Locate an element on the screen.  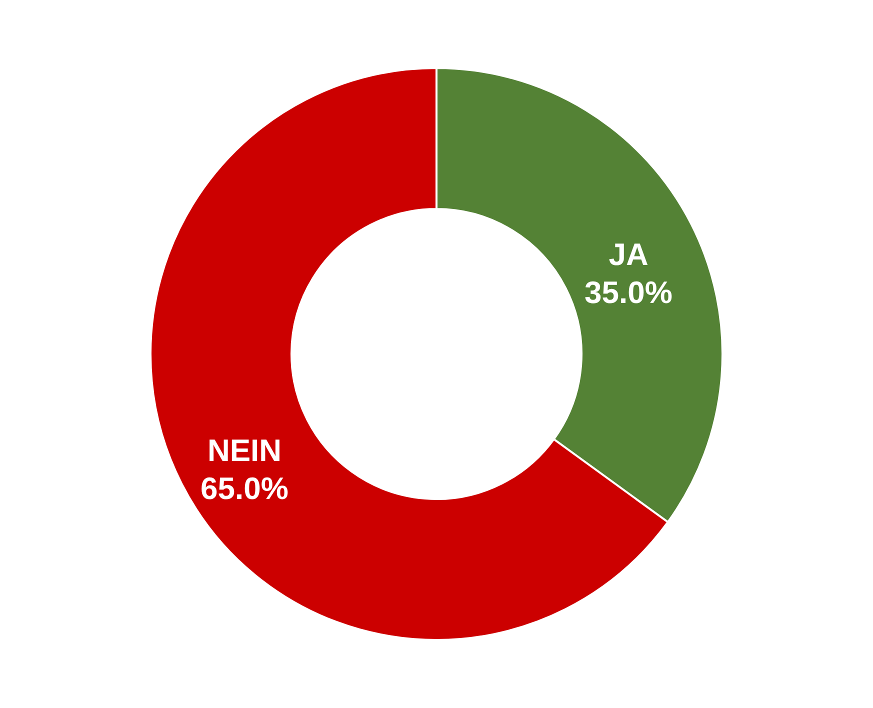
slice-label: JA is located at coordinates (628, 254).